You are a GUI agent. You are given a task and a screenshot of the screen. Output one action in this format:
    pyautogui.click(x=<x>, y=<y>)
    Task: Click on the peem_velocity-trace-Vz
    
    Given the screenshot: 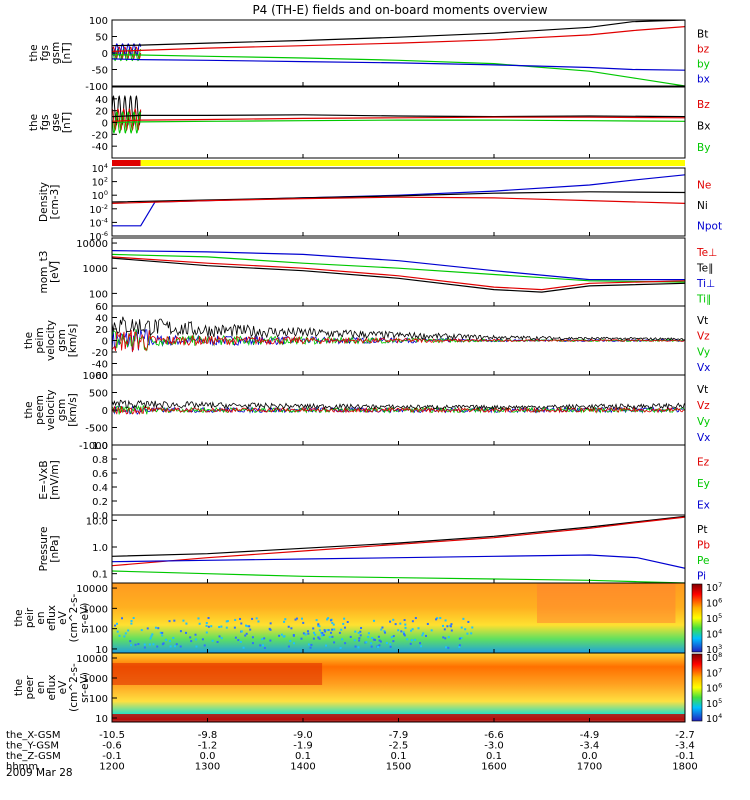 What is the action you would take?
    pyautogui.click(x=398, y=410)
    